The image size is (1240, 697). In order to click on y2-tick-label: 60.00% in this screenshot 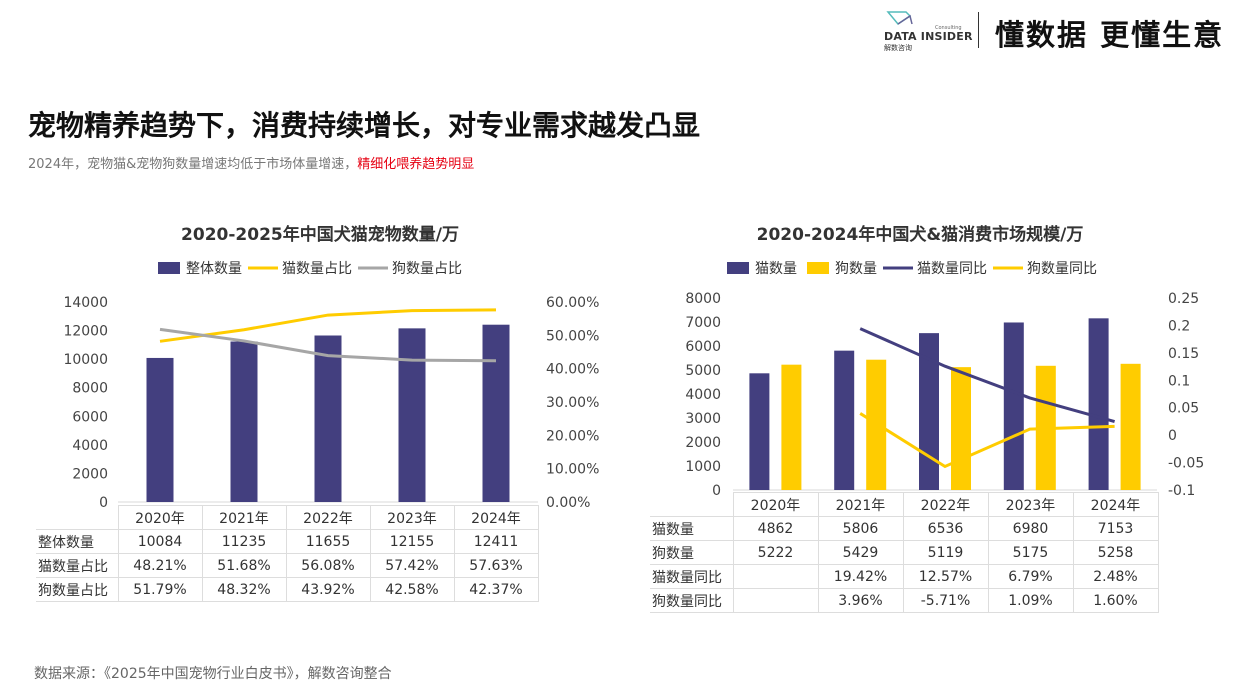, I will do `click(572, 303)`.